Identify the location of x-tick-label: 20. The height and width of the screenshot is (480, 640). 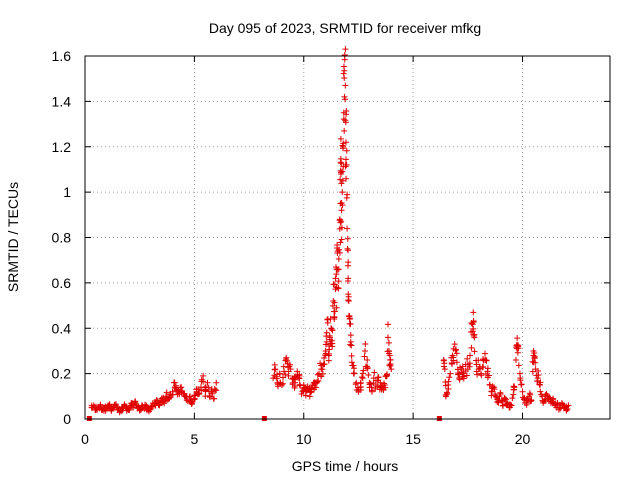
(523, 439).